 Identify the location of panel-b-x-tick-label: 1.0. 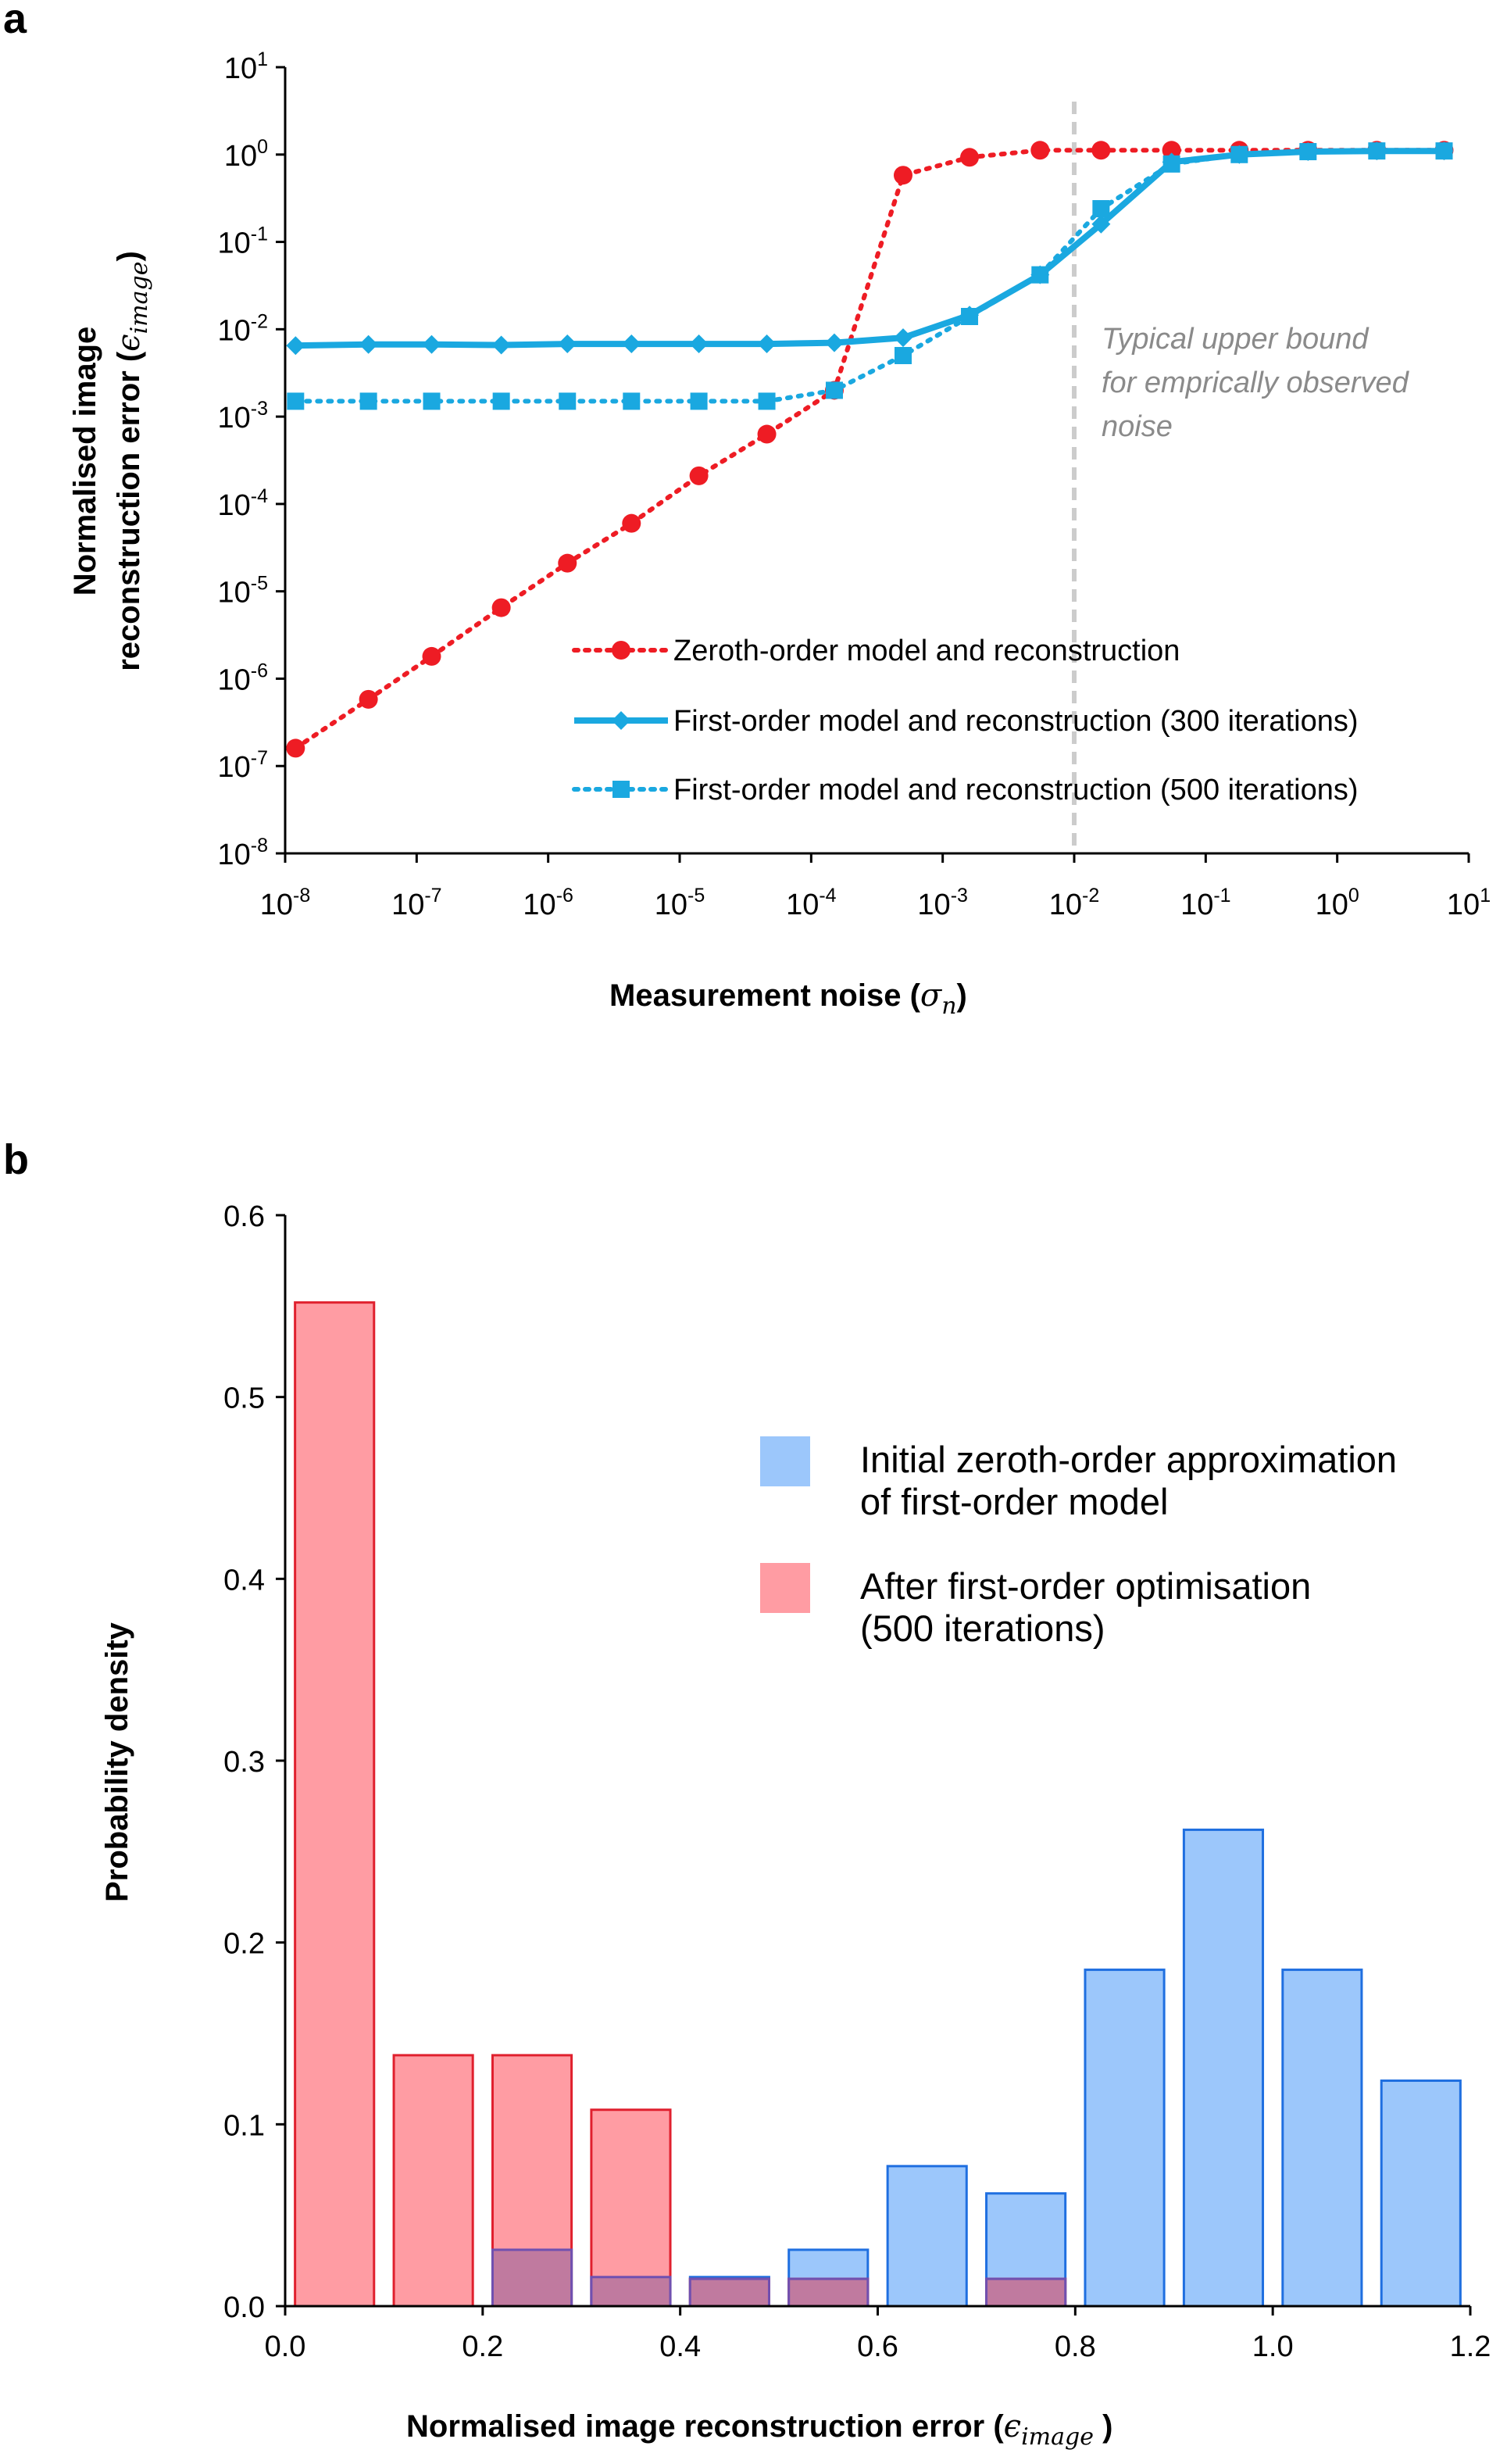
(1273, 2346).